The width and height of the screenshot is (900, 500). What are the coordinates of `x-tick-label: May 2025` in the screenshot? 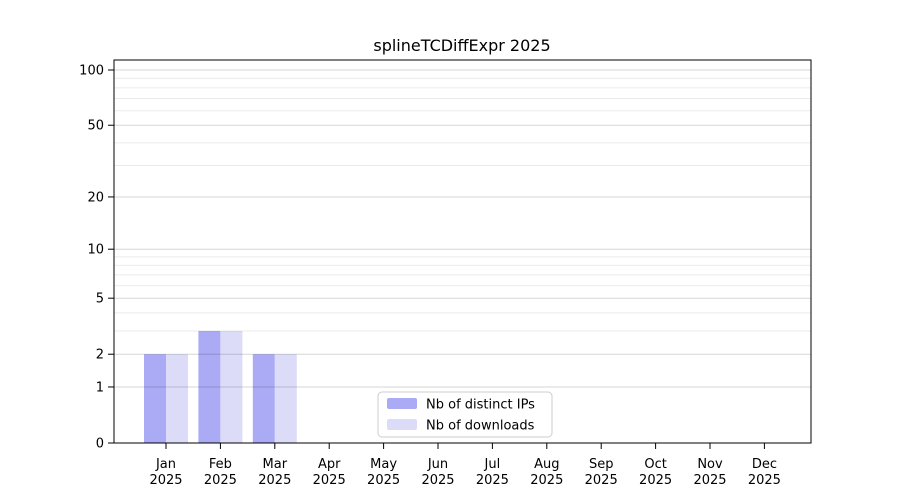 It's located at (383, 472).